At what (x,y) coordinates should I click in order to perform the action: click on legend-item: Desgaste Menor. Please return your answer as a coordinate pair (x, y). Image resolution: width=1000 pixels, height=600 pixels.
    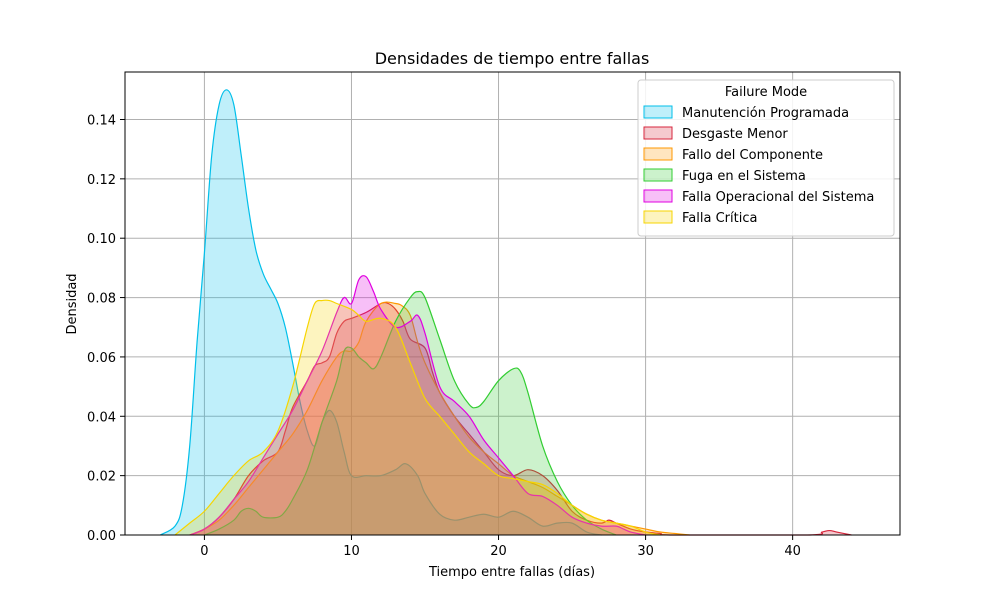
    Looking at the image, I should click on (715, 134).